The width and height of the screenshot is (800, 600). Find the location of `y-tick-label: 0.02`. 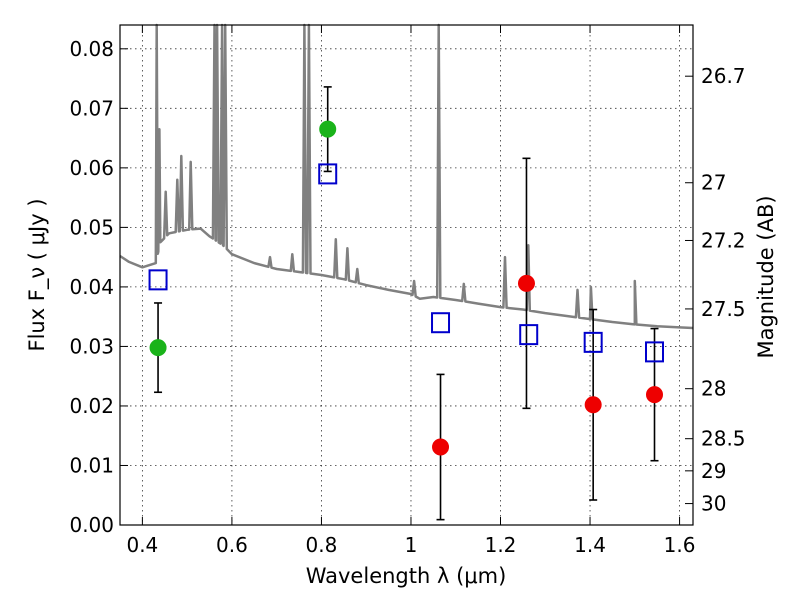

y-tick-label: 0.02 is located at coordinates (91, 406).